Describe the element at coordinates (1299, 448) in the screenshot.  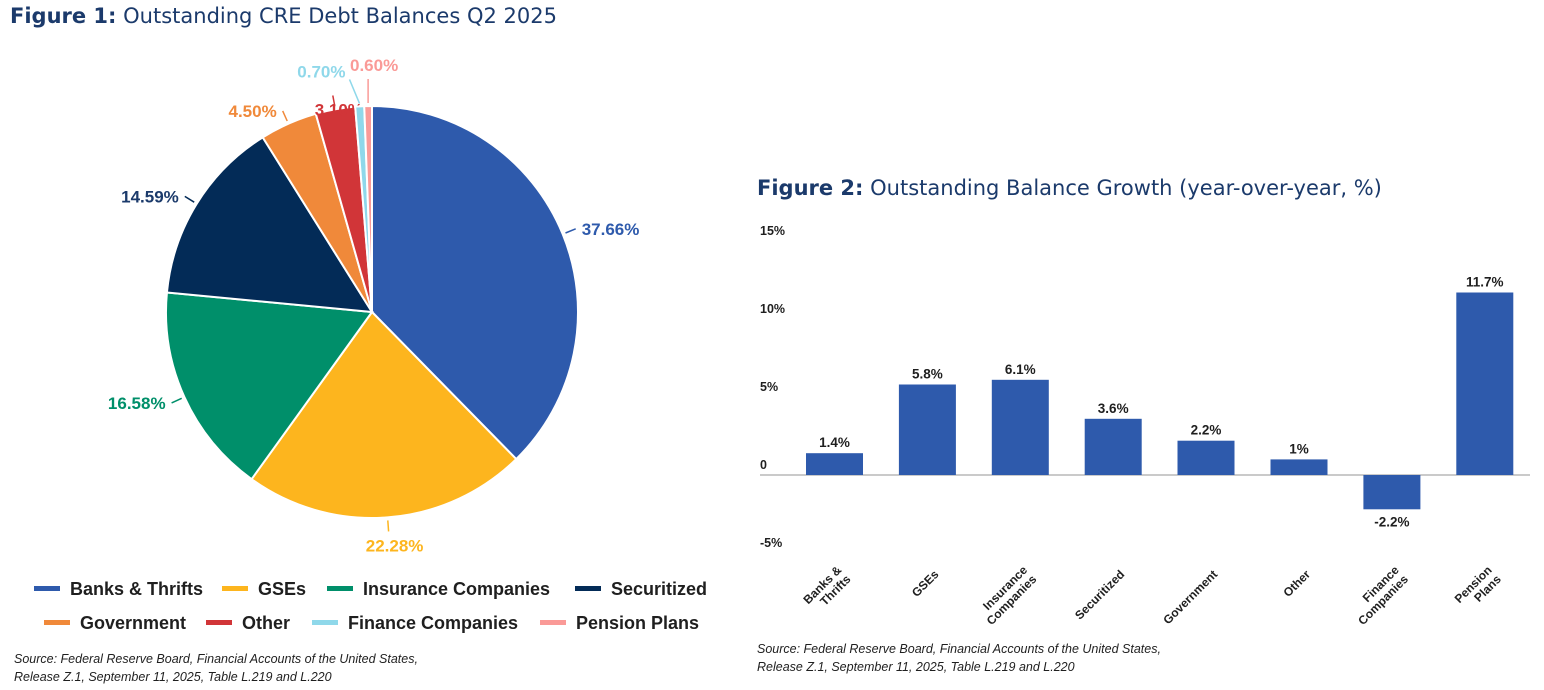
I see `bar-data-label-other: 1%` at that location.